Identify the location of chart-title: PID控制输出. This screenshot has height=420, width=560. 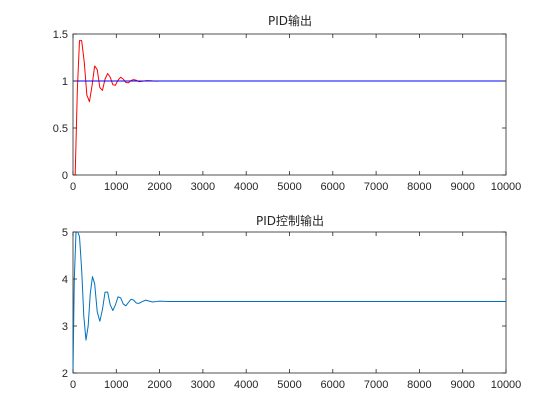
(290, 220).